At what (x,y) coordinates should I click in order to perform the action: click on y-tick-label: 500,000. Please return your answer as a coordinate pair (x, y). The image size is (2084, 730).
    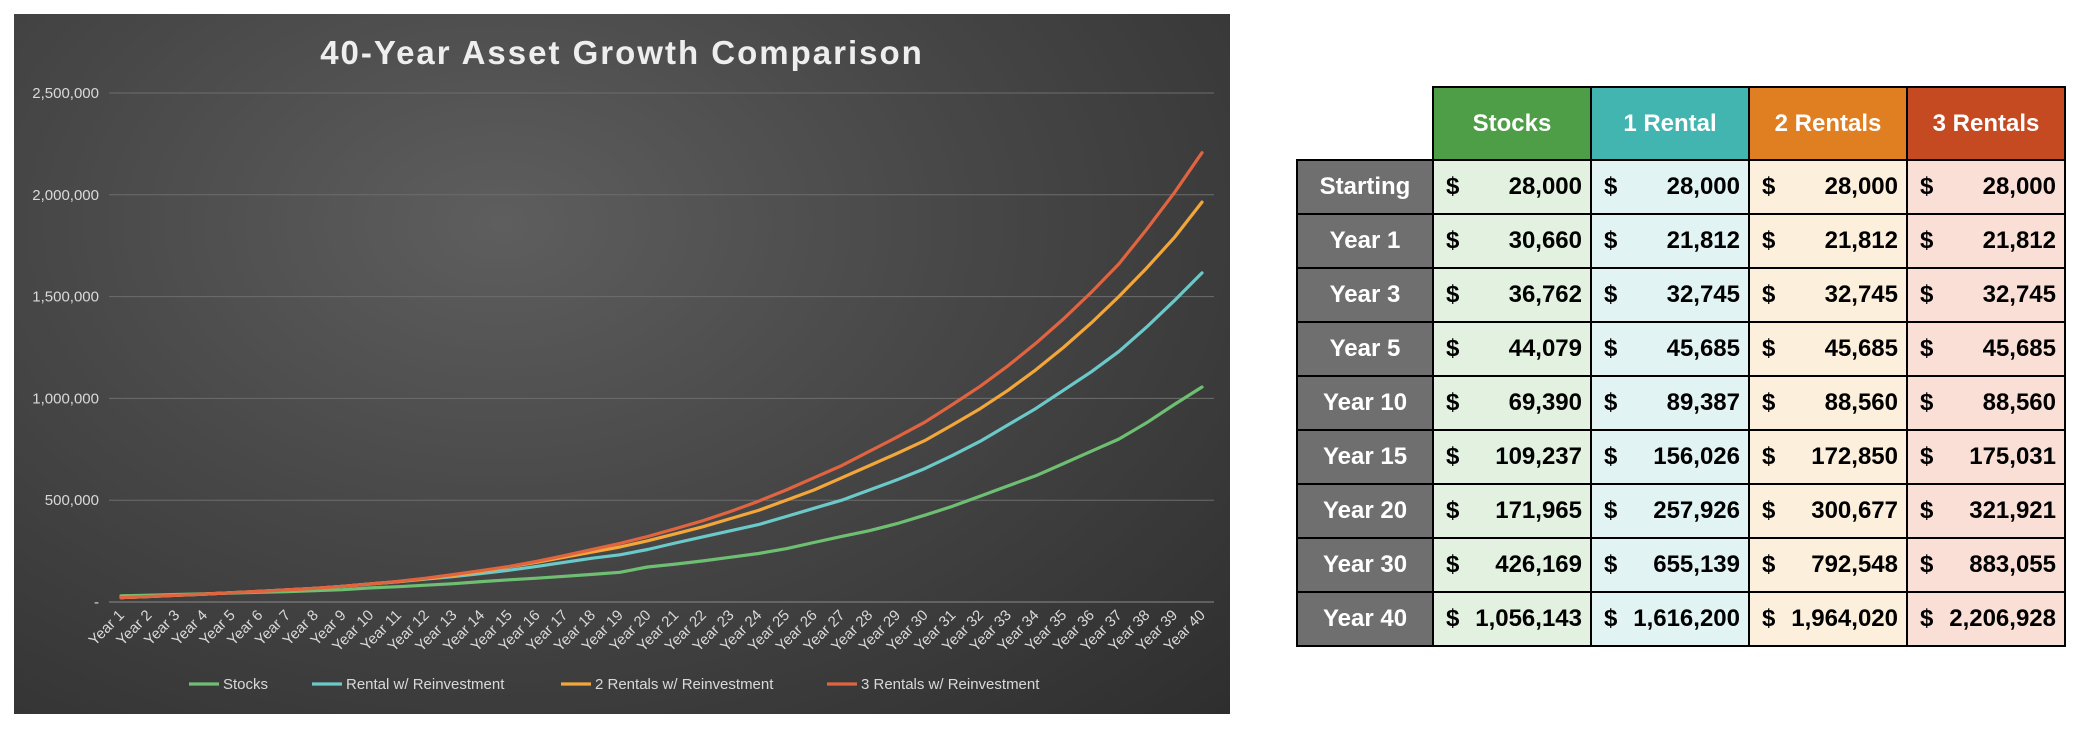
    Looking at the image, I should click on (72, 500).